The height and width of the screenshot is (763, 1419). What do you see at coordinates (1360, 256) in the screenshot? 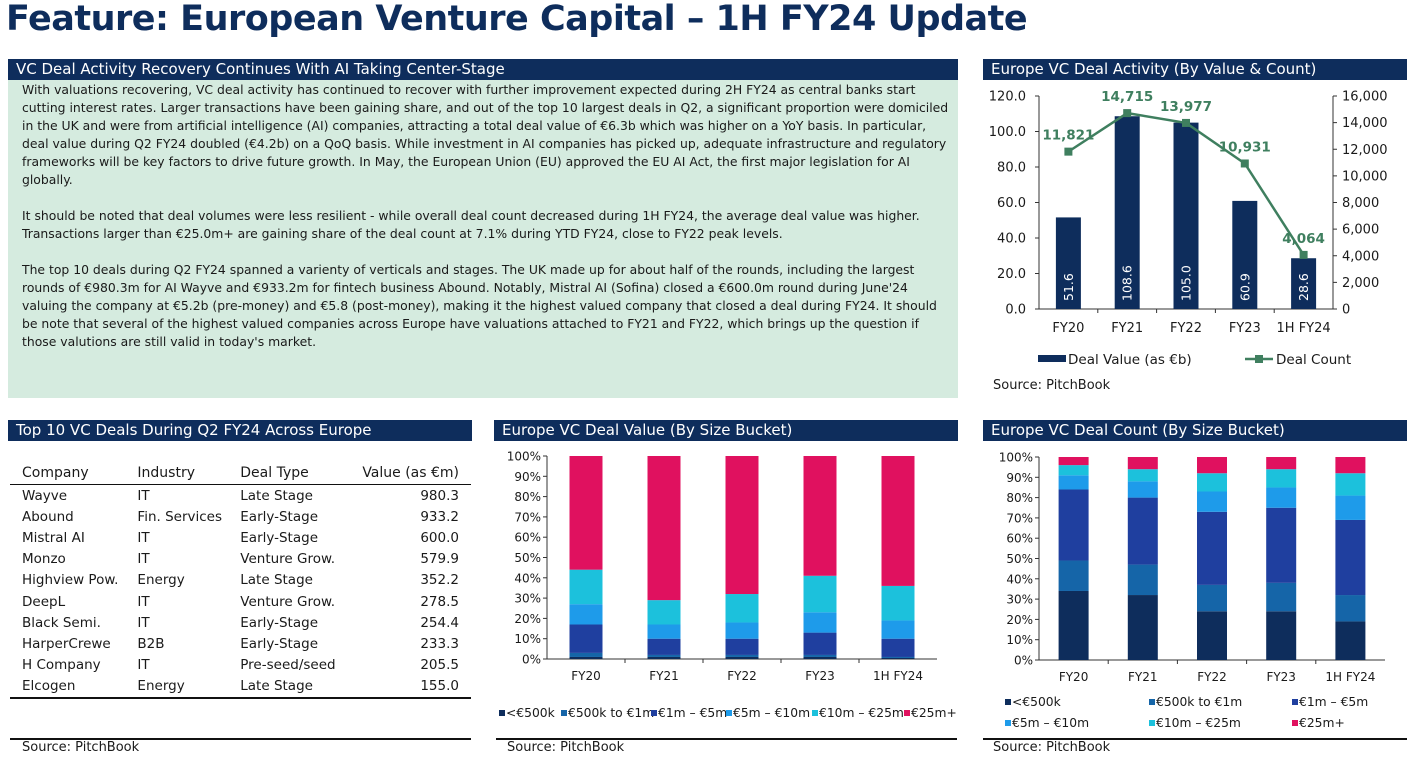
I see `y2-tick-label: 4,000` at bounding box center [1360, 256].